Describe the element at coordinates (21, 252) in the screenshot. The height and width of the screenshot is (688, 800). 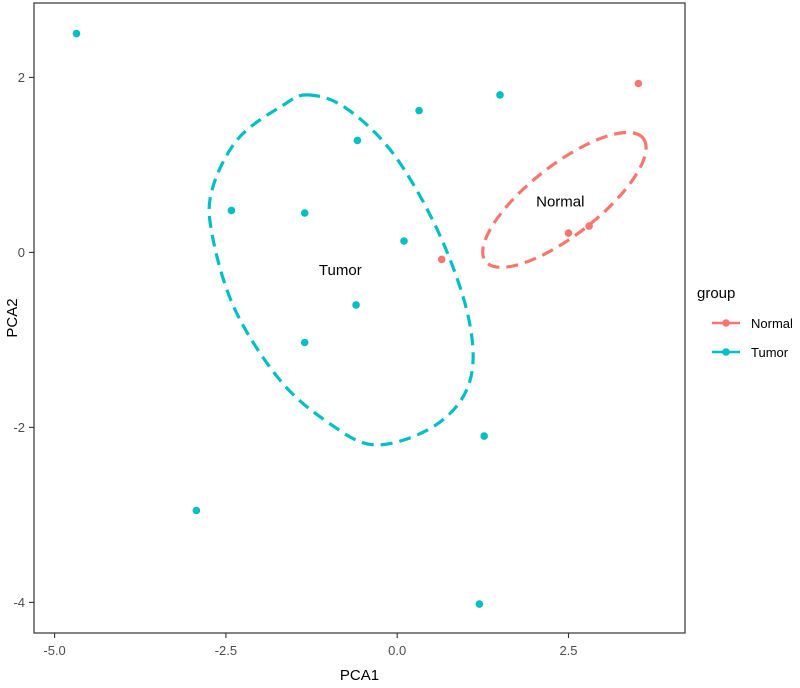
I see `y-tick-label: 0` at that location.